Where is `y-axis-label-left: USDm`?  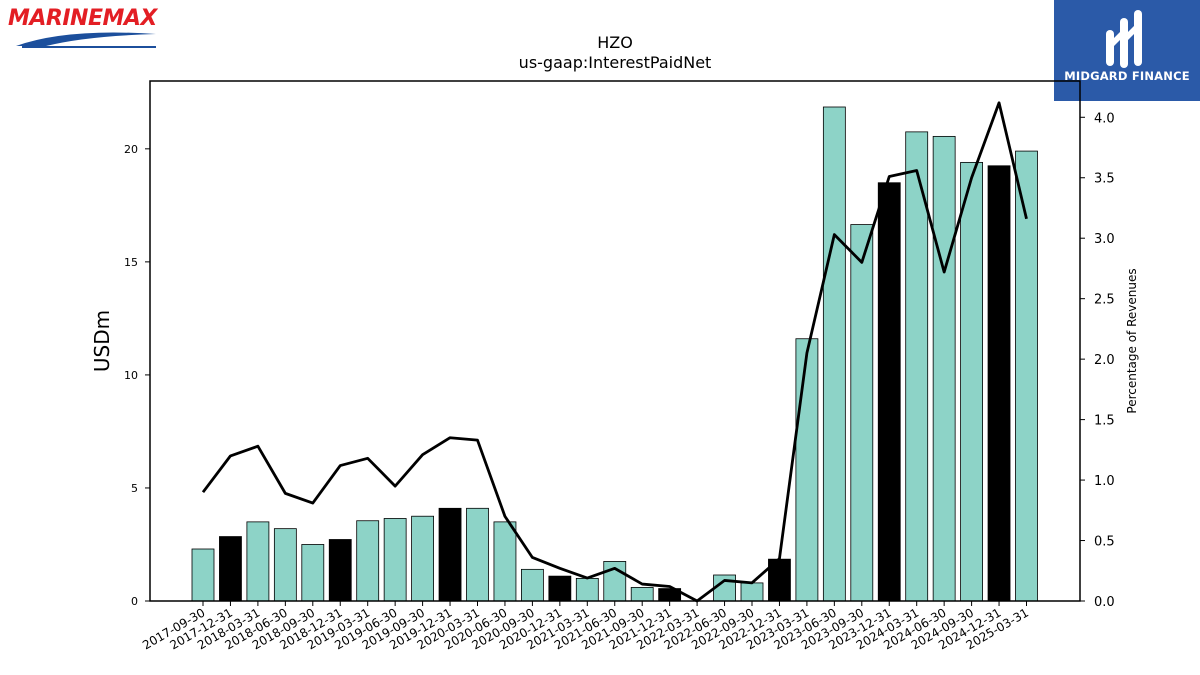
y-axis-label-left: USDm is located at coordinates (102, 341).